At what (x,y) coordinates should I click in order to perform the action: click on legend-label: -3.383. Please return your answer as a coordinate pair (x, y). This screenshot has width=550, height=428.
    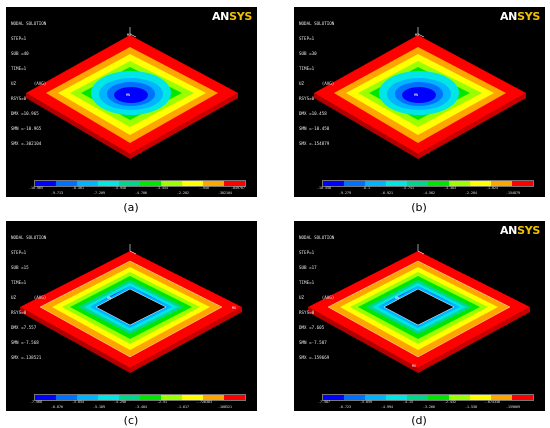
    Looking at the image, I should click on (450, 188).